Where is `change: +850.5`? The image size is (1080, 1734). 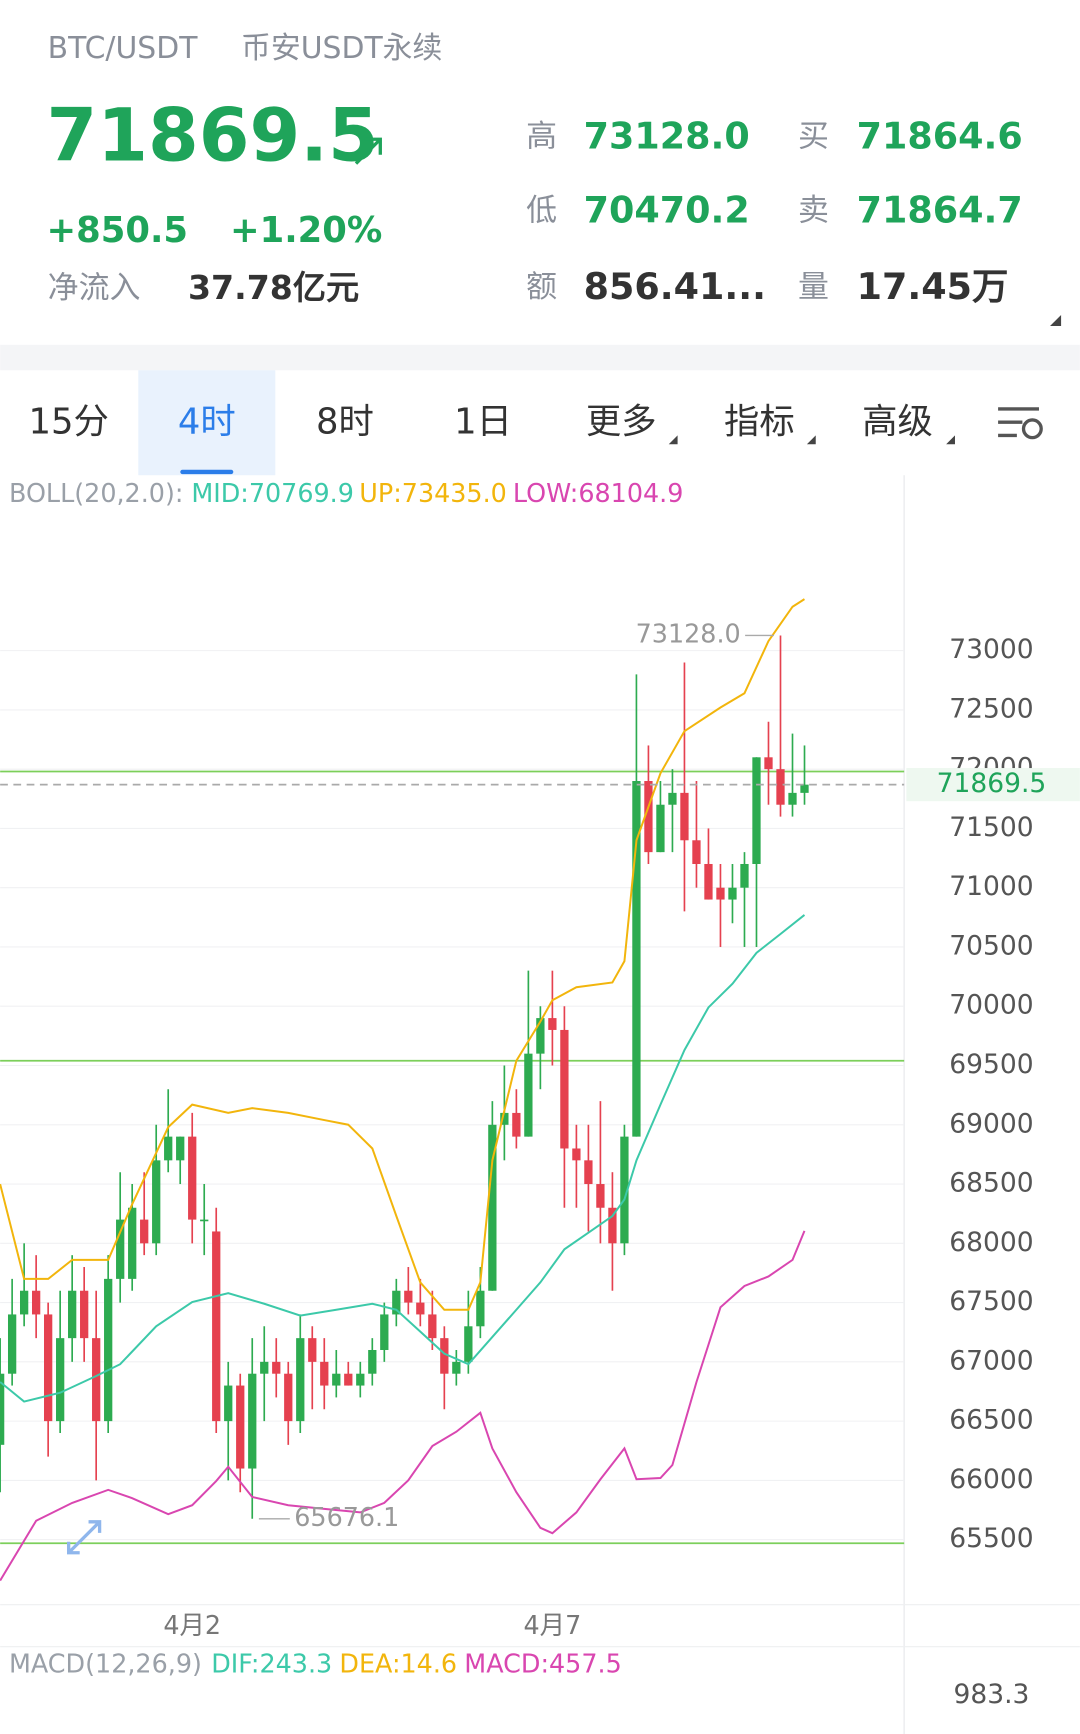
change: +850.5 is located at coordinates (117, 230).